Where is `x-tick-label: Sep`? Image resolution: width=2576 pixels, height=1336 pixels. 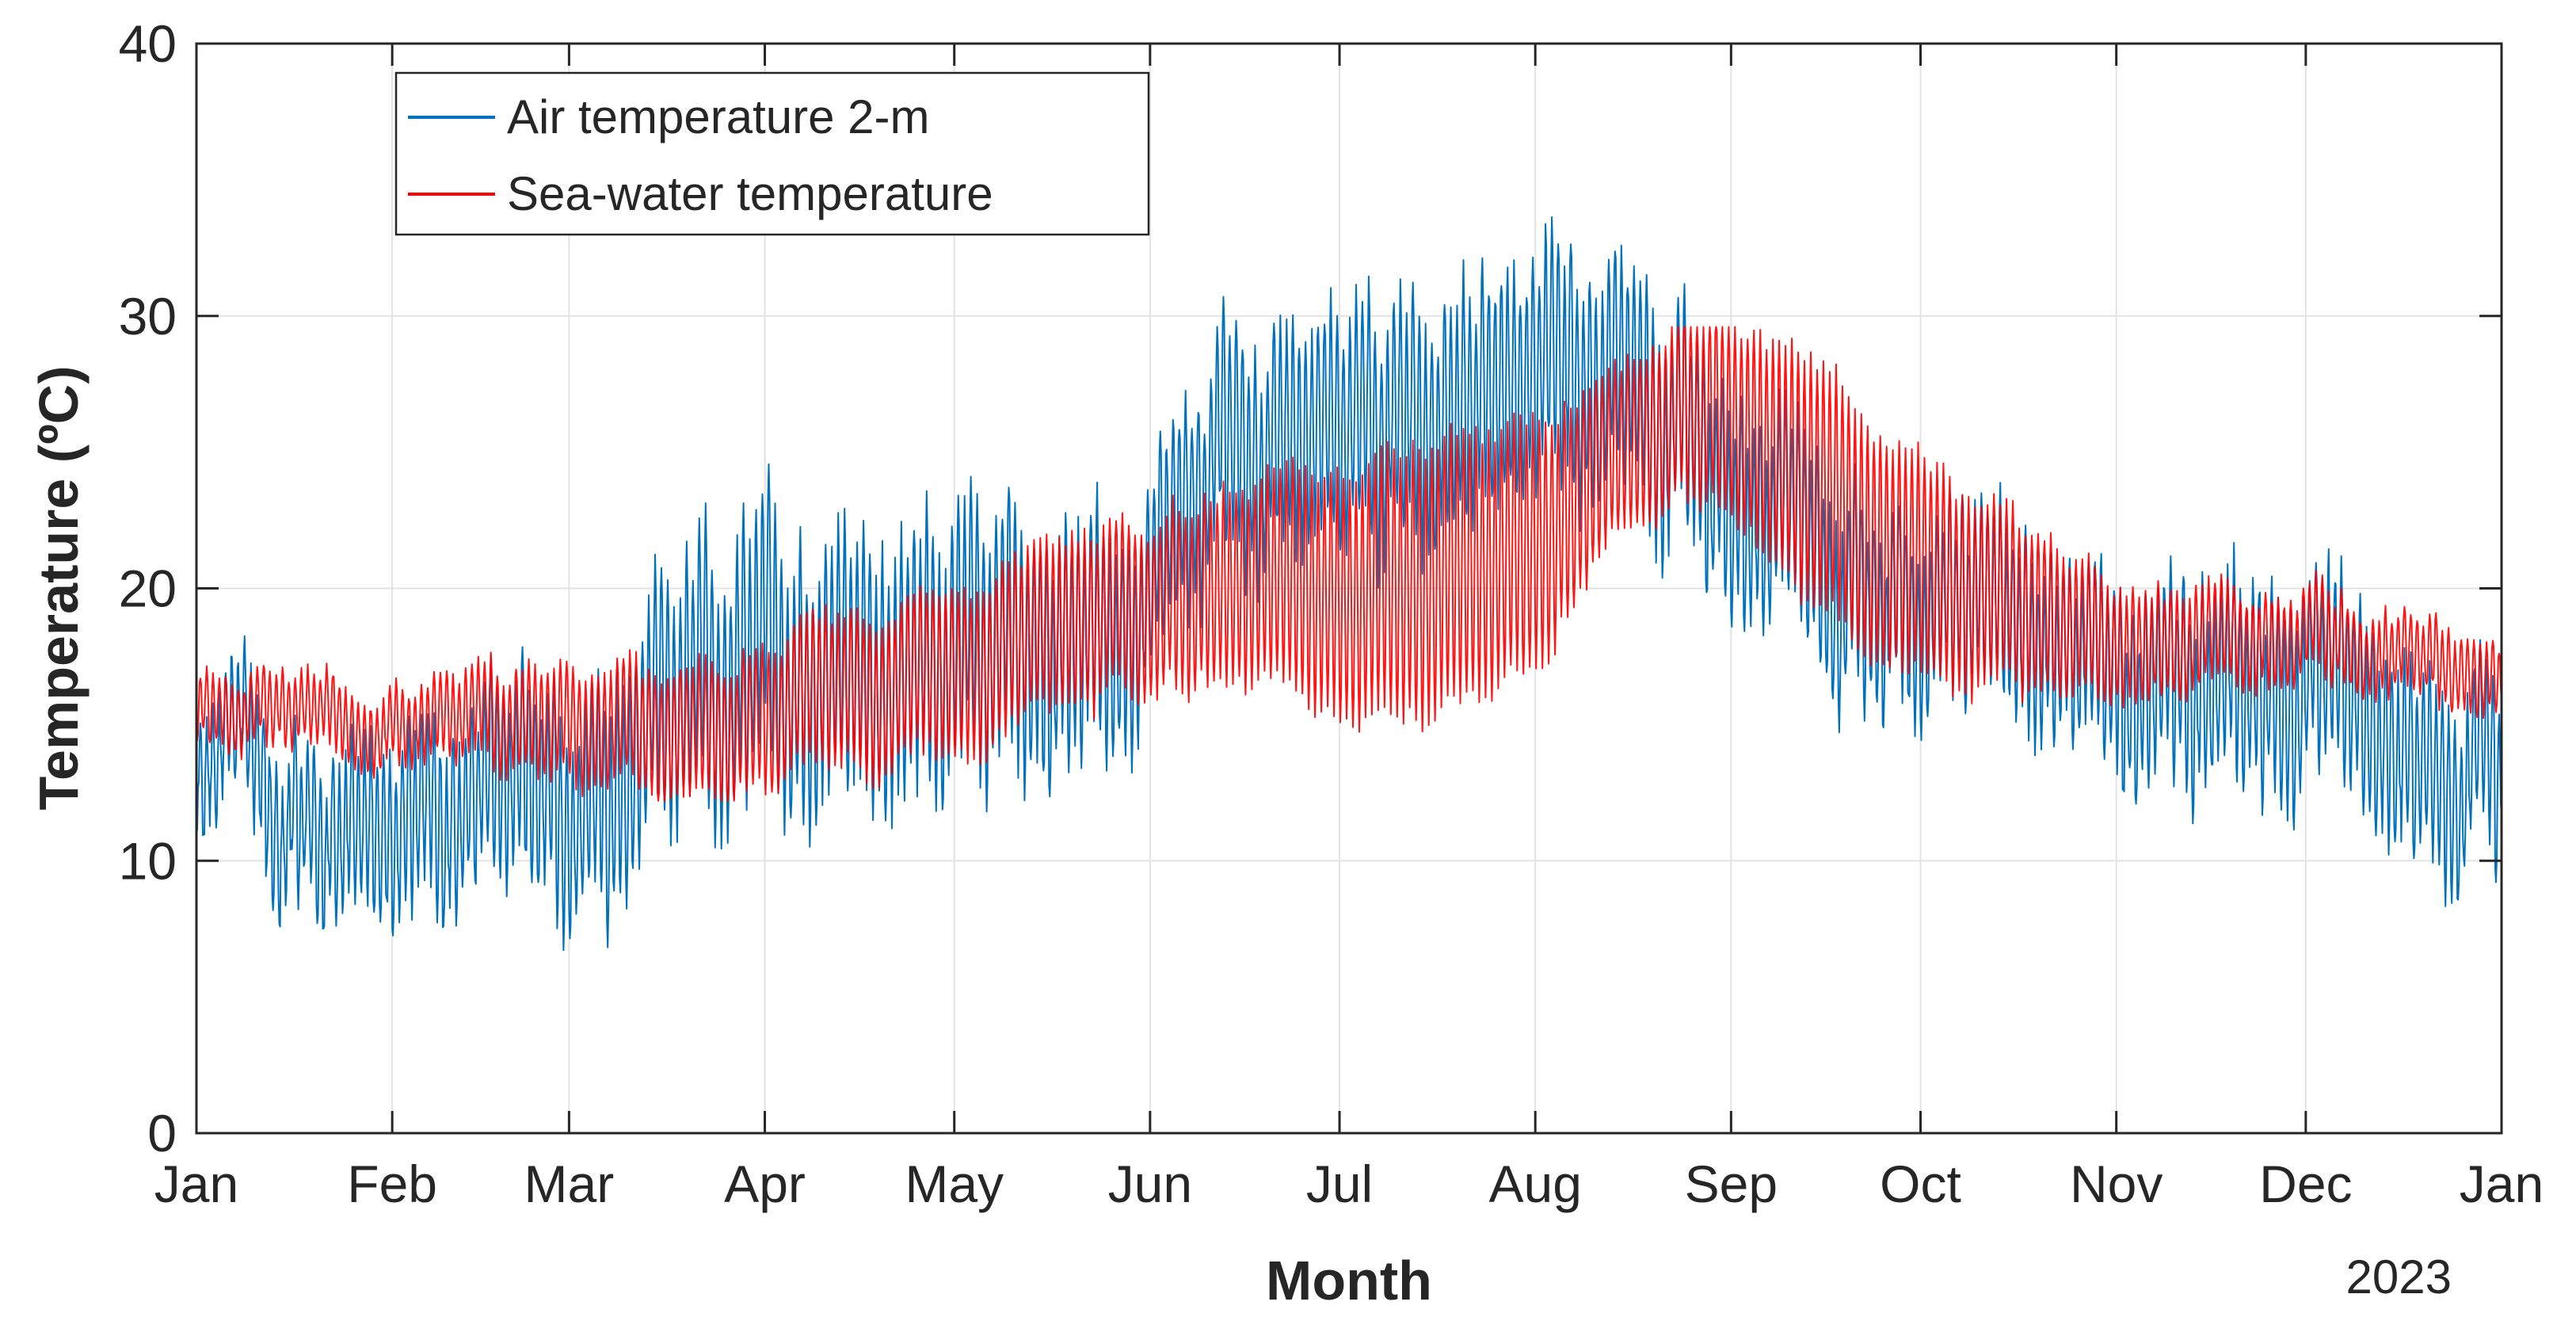
x-tick-label: Sep is located at coordinates (1731, 1184).